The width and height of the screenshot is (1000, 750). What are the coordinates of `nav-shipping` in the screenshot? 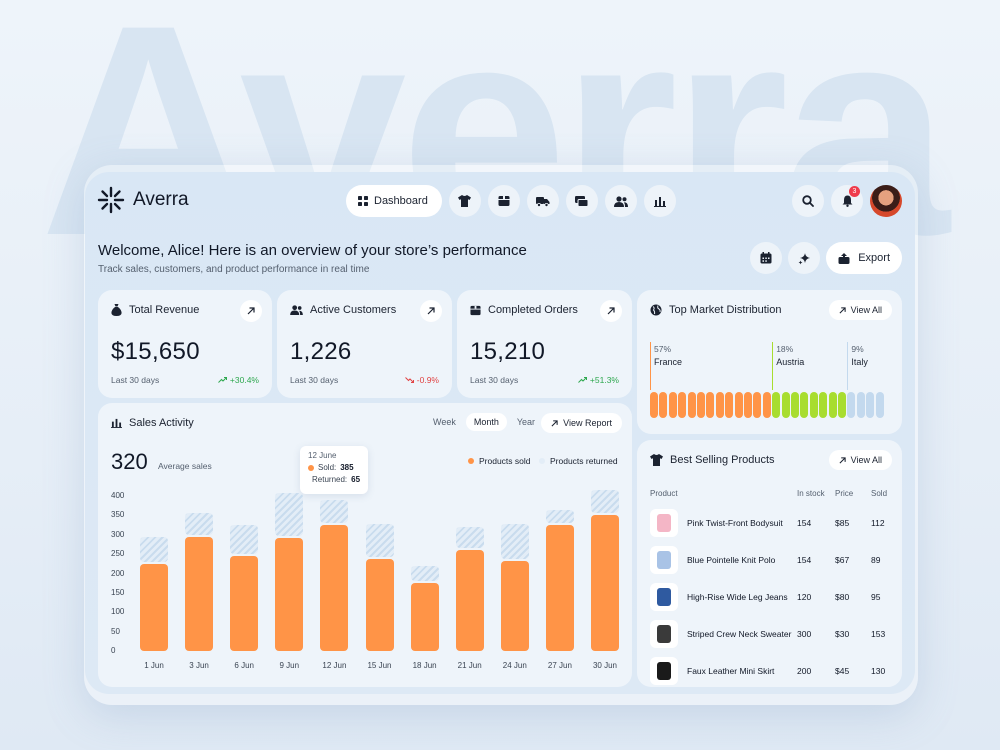 It's located at (542, 201).